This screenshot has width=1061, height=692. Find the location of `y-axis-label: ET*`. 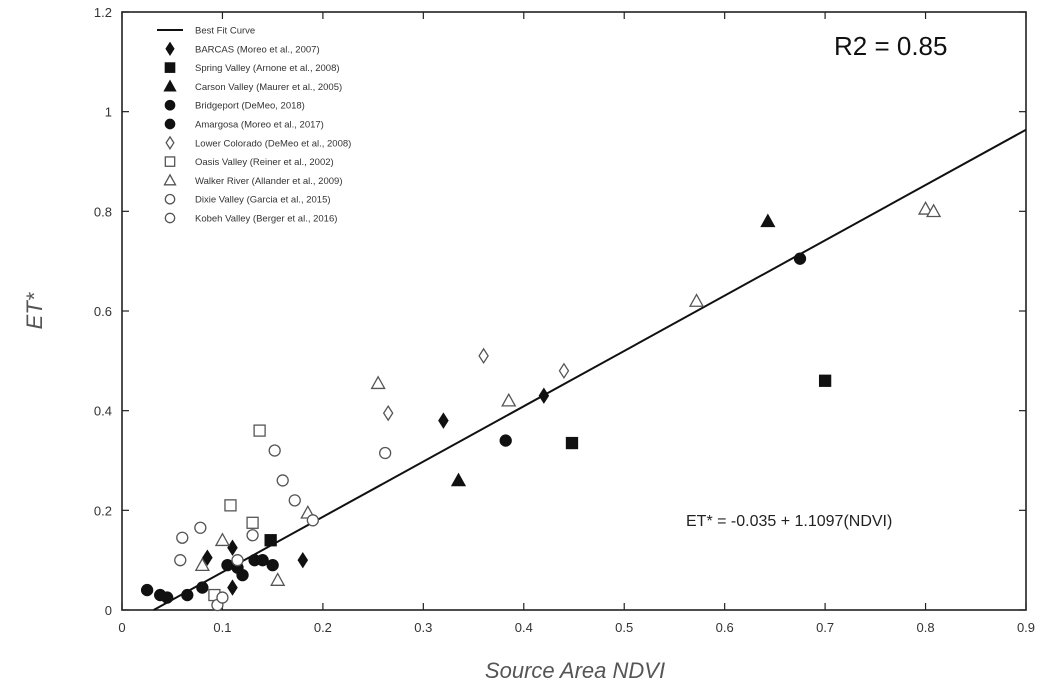

y-axis-label: ET* is located at coordinates (34, 310).